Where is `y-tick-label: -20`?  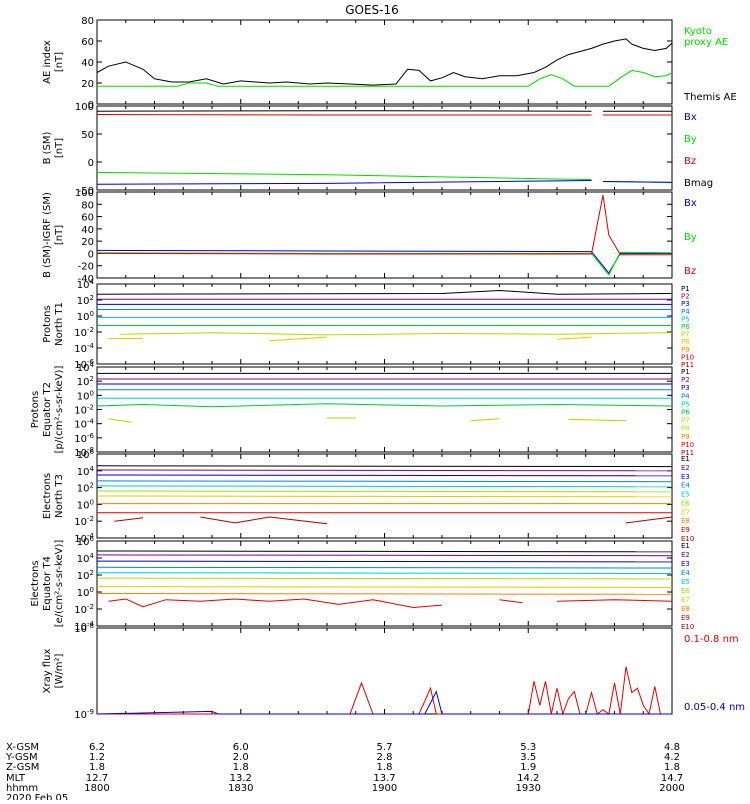
y-tick-label: -20 is located at coordinates (86, 267).